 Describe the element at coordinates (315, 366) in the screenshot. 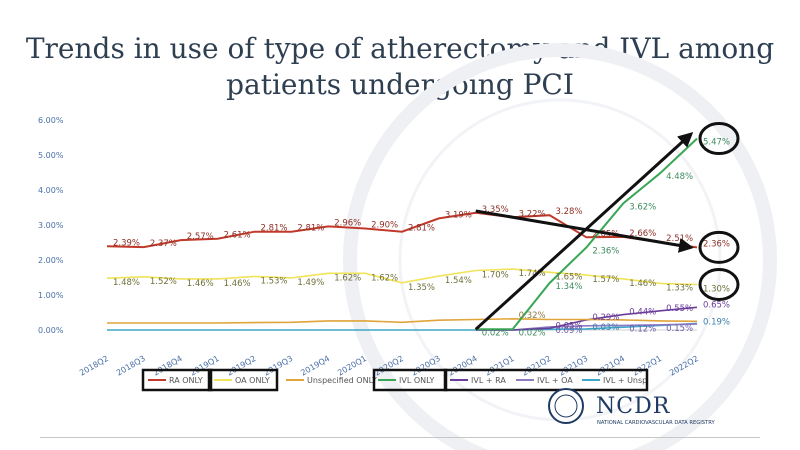

I see `x-tick-label: 2019Q4` at that location.